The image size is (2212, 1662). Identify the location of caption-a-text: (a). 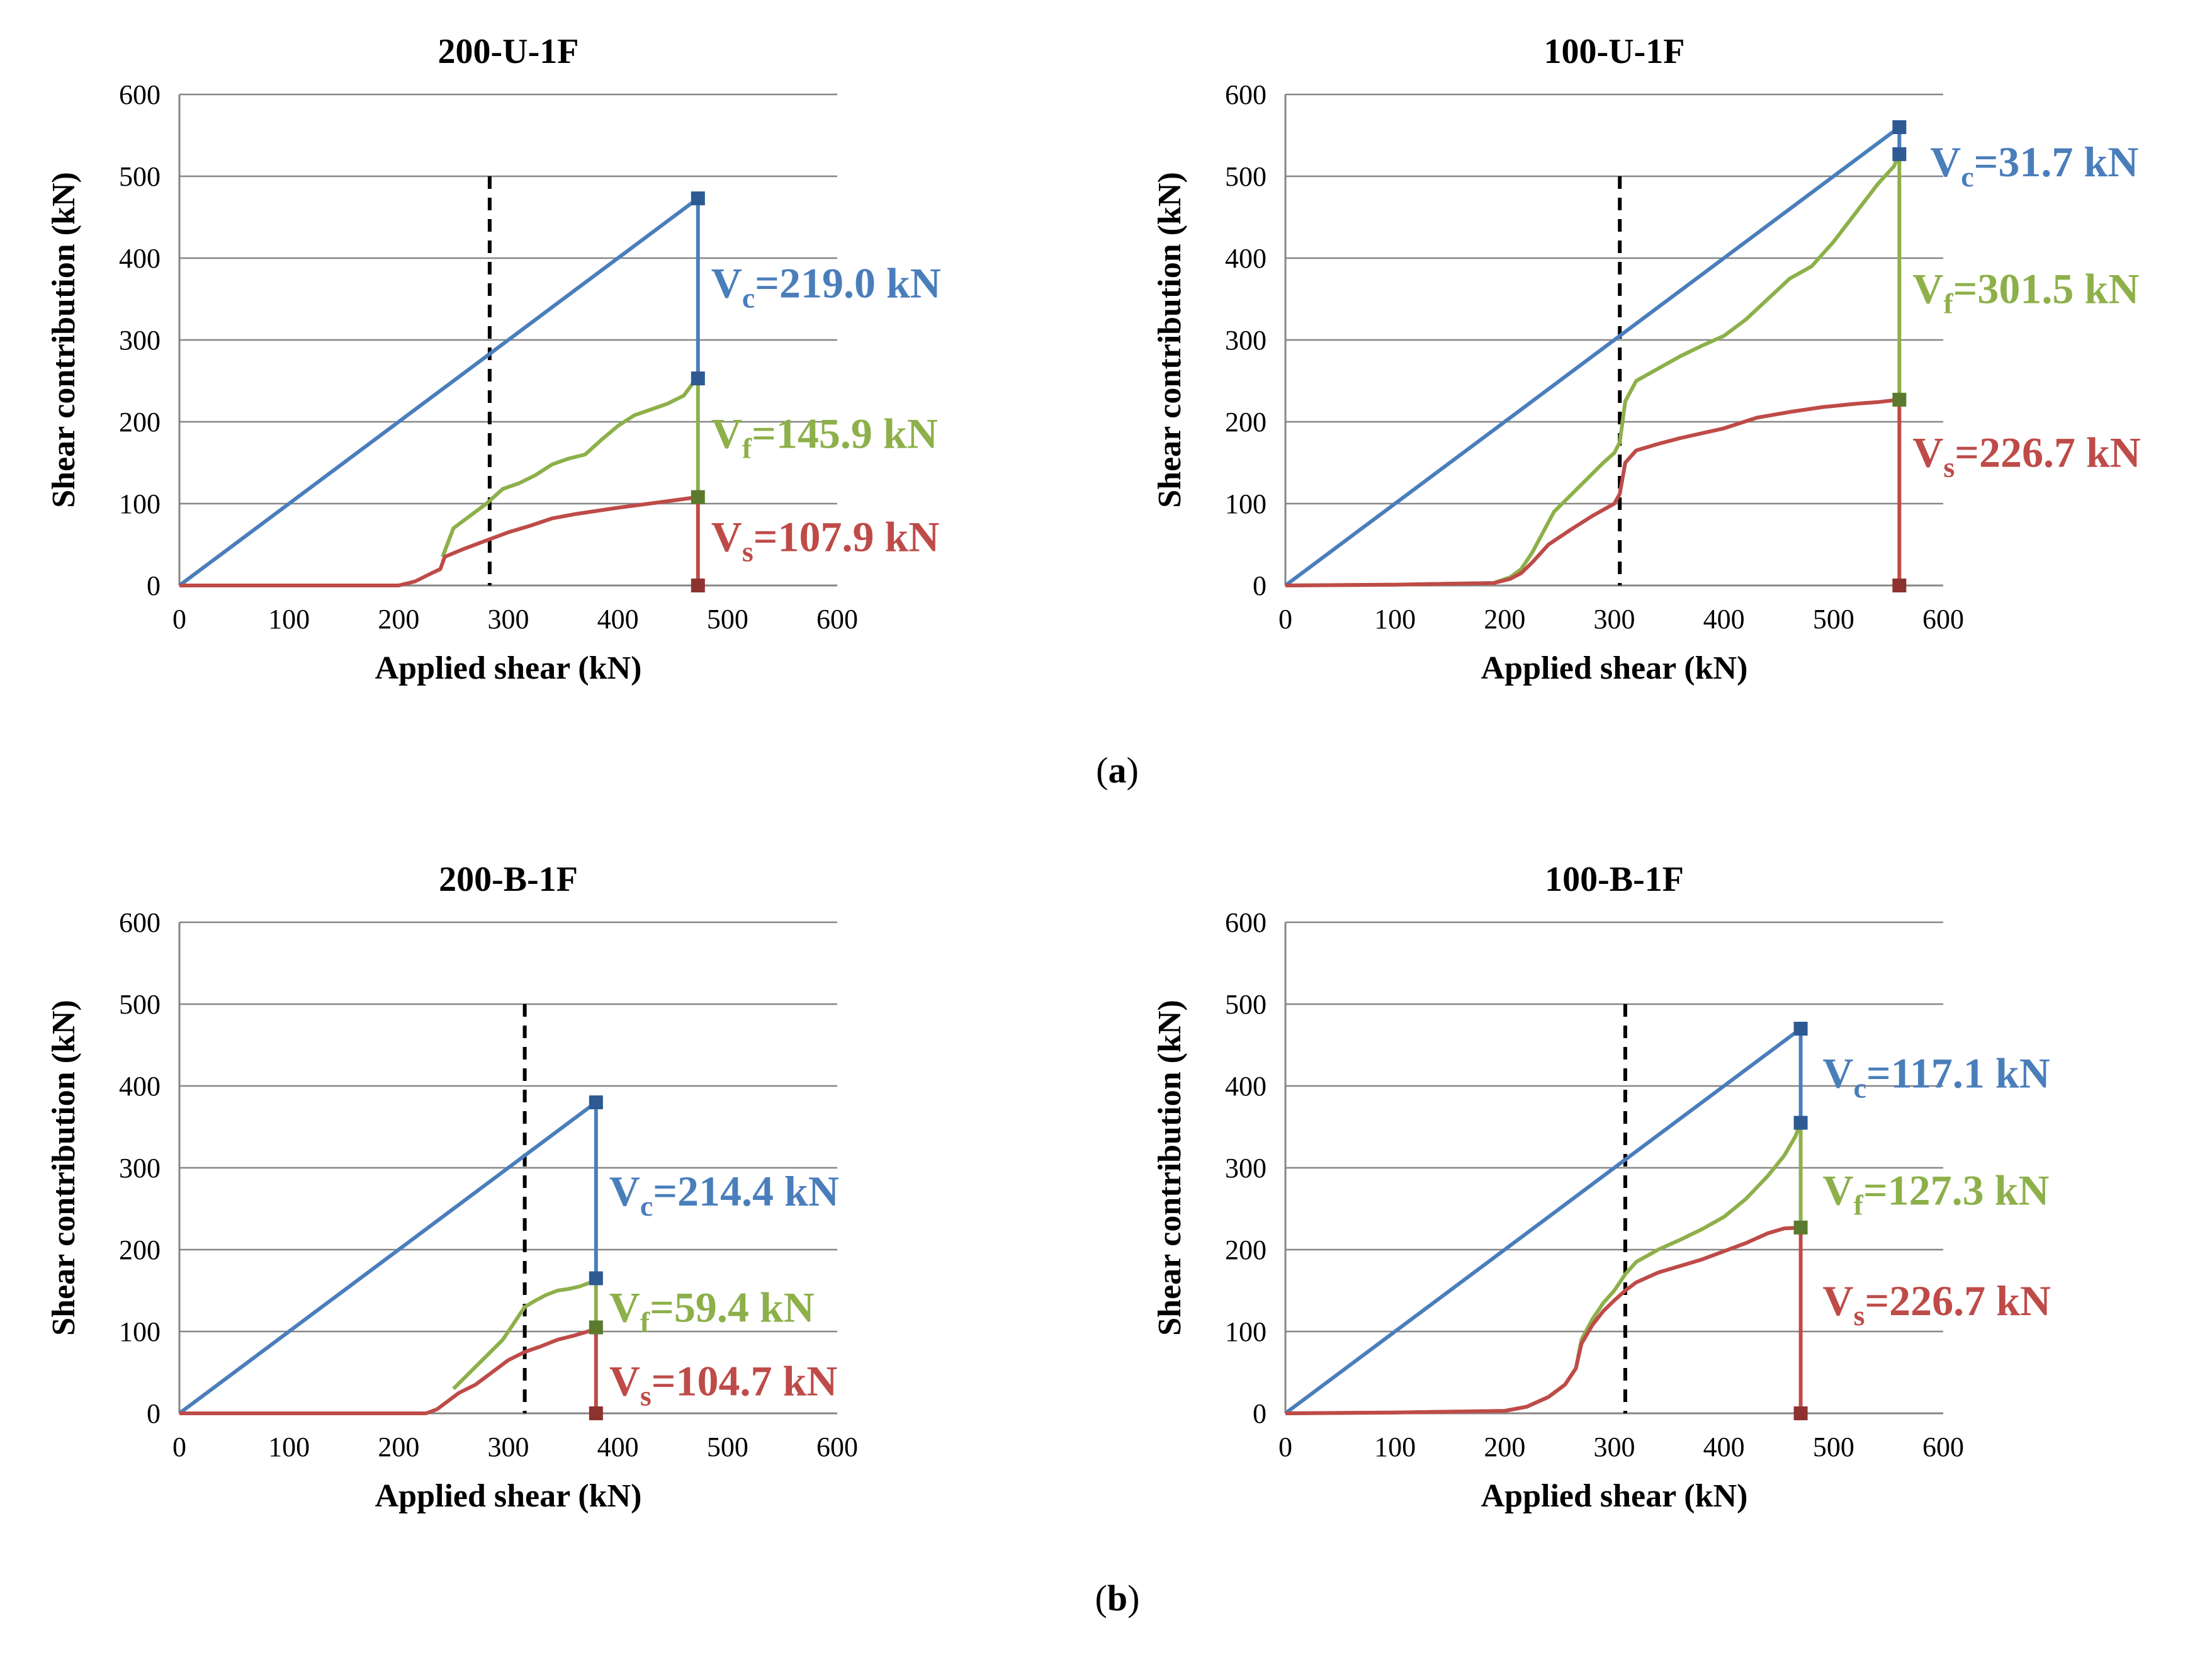
(1117, 770).